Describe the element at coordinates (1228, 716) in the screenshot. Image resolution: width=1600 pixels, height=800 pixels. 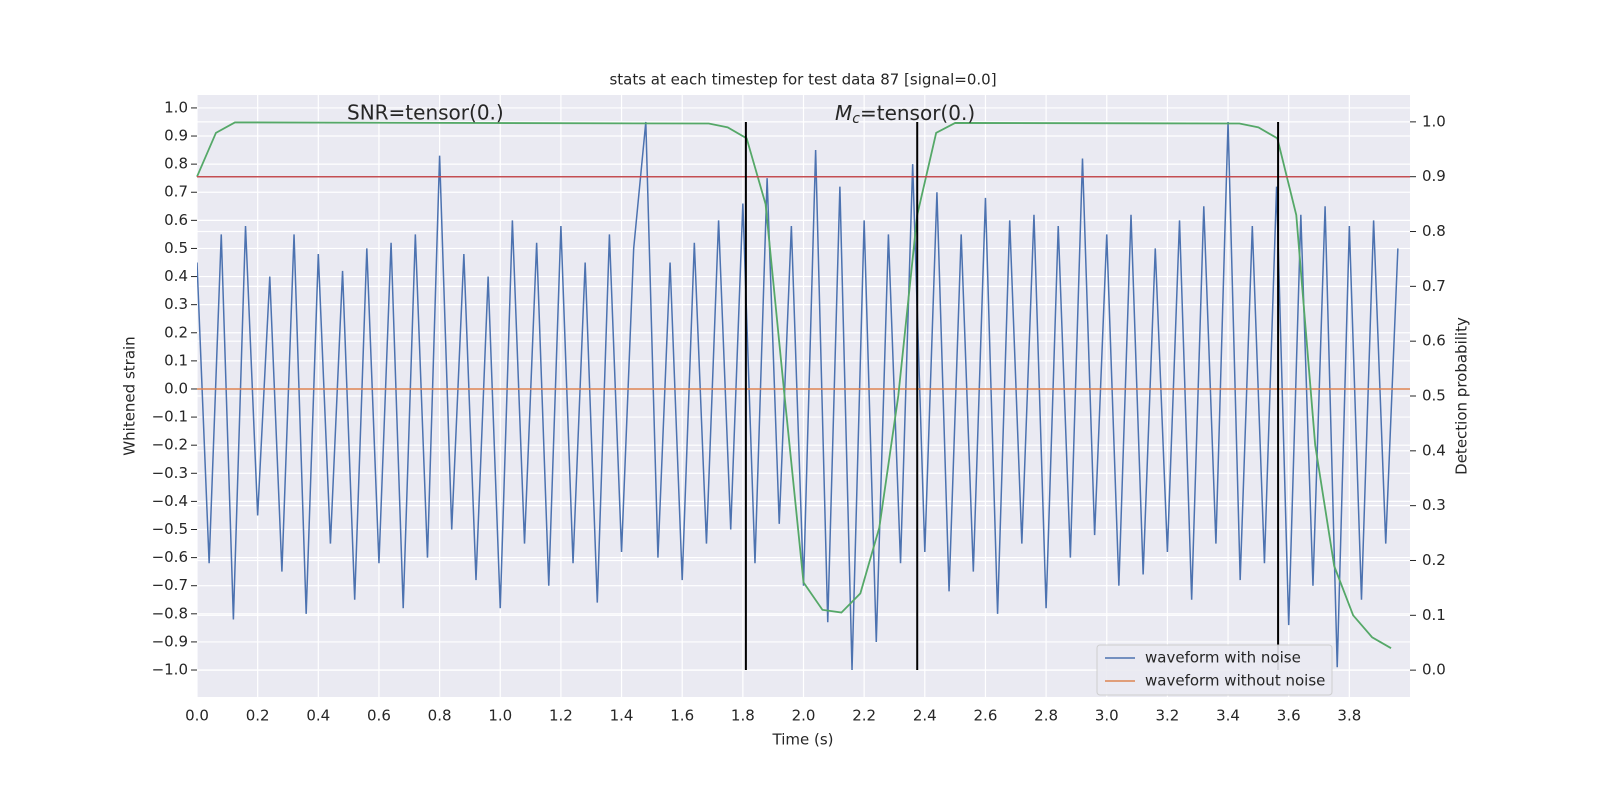
I see `x-tick-label: 3.4` at that location.